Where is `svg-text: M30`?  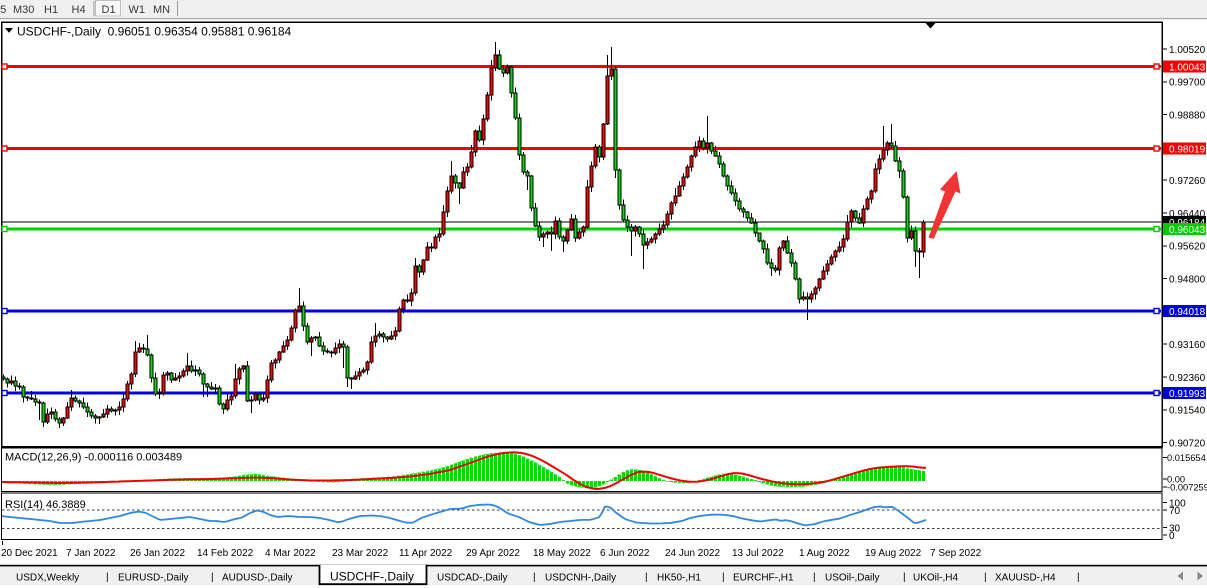 svg-text: M30 is located at coordinates (23, 10).